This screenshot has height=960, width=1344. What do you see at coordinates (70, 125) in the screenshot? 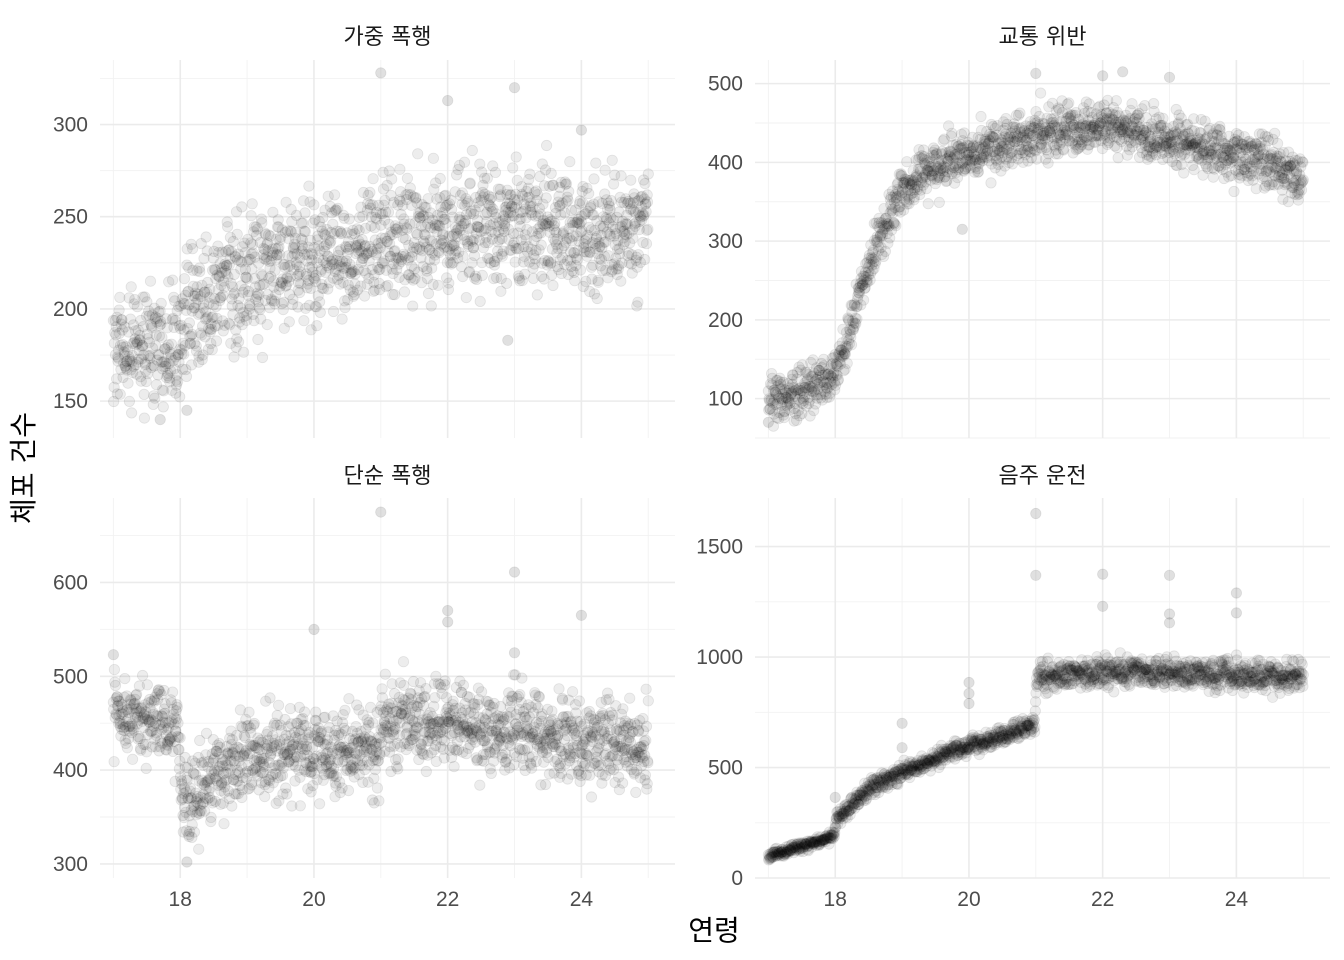
I see `y-tick-label: 300` at bounding box center [70, 125].